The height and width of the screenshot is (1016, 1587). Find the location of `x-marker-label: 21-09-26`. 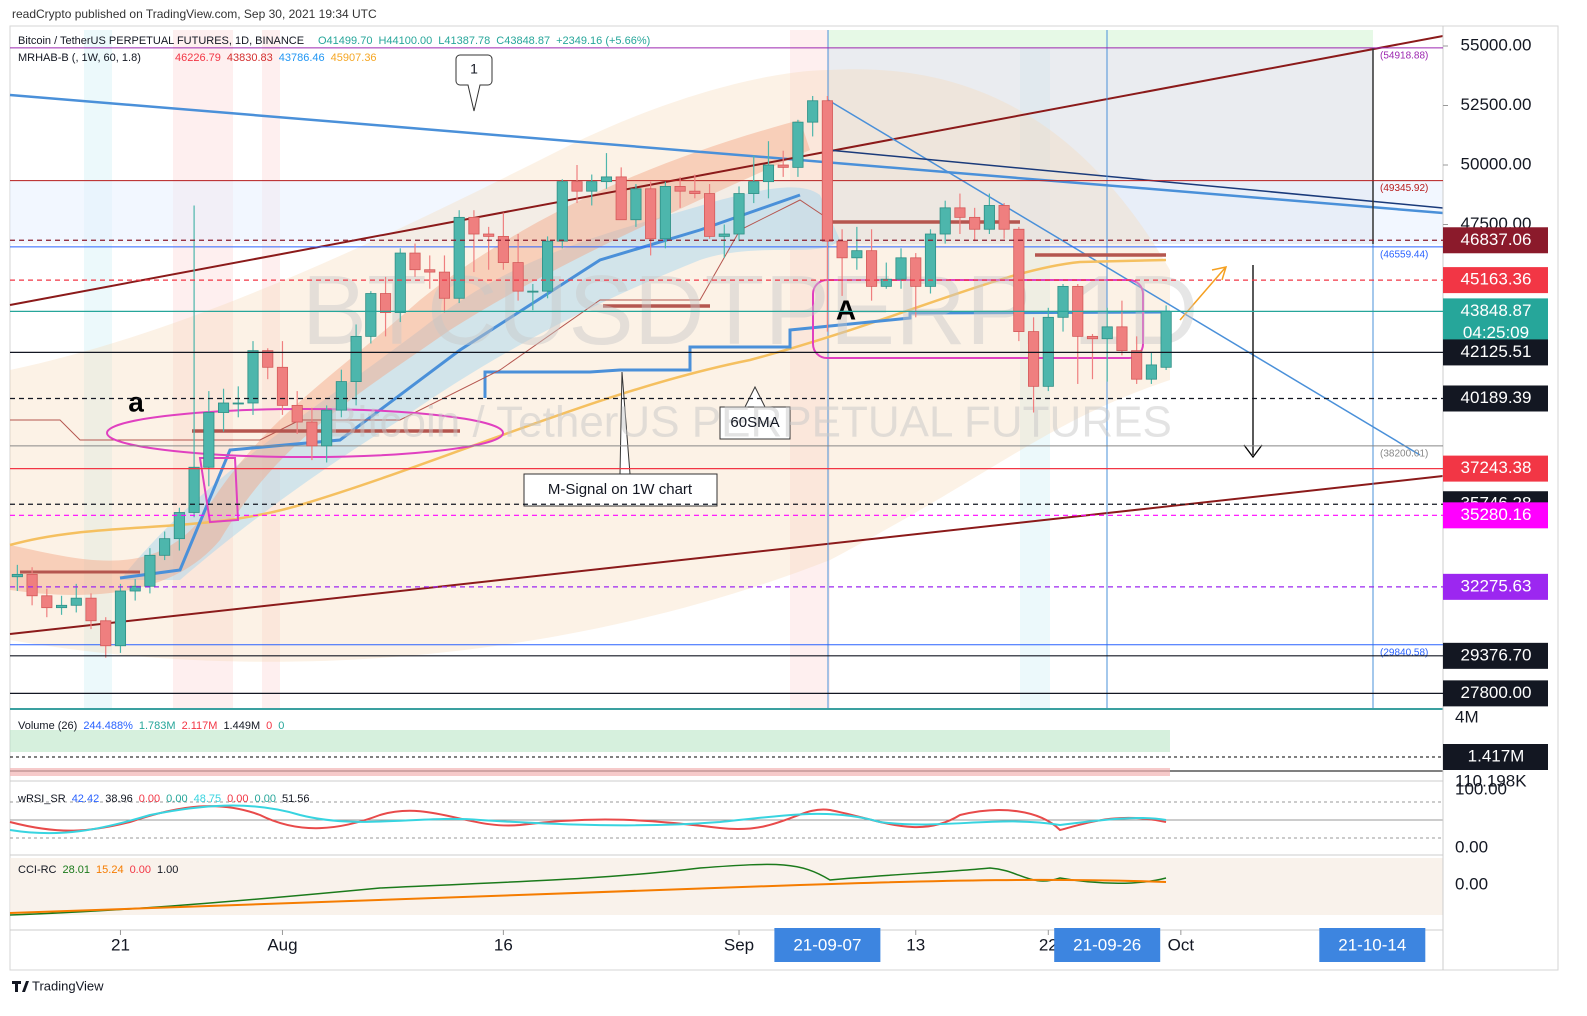

x-marker-label: 21-09-26 is located at coordinates (1107, 944).